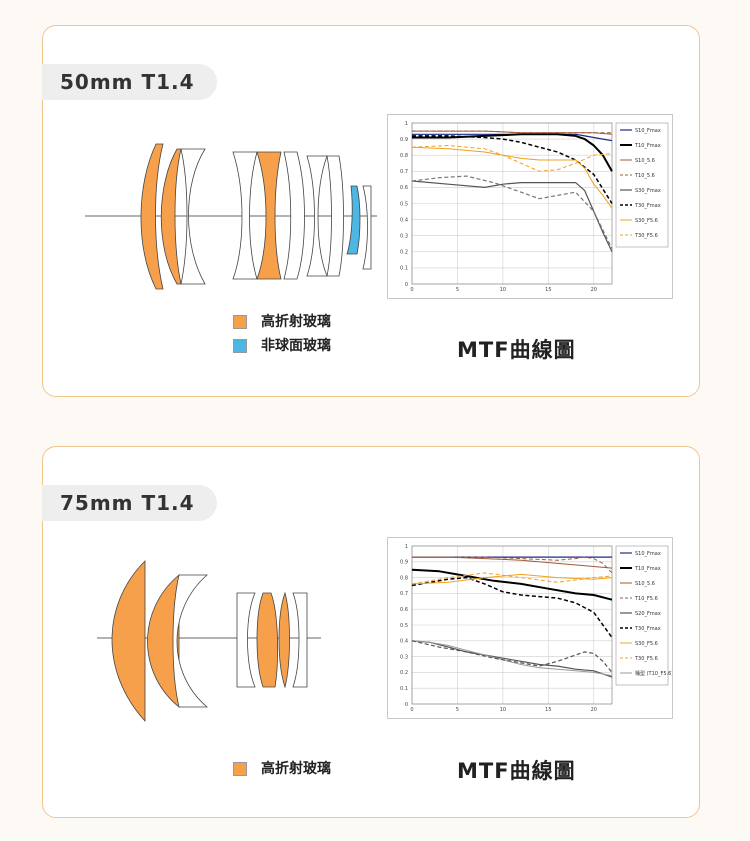 The image size is (750, 841). Describe the element at coordinates (648, 131) in the screenshot. I see `legend-label: S10_Fmax` at that location.